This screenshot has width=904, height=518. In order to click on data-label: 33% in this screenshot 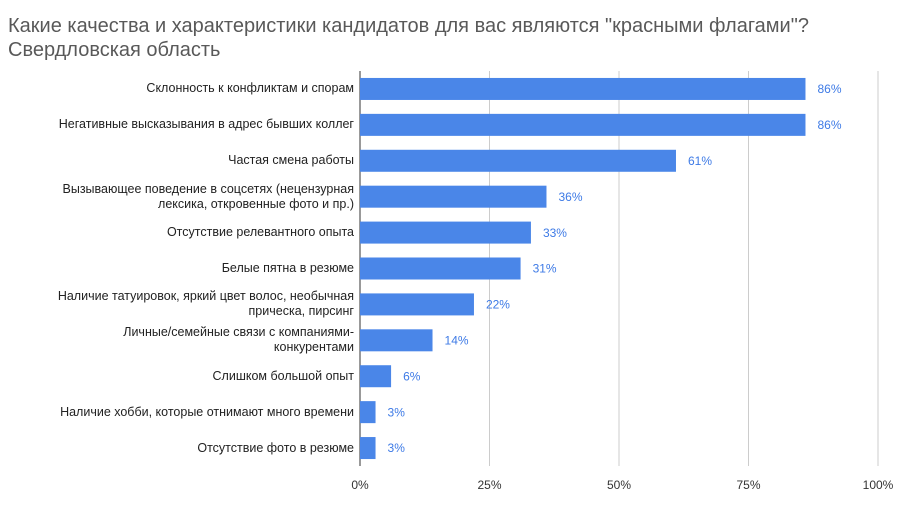, I will do `click(555, 233)`.